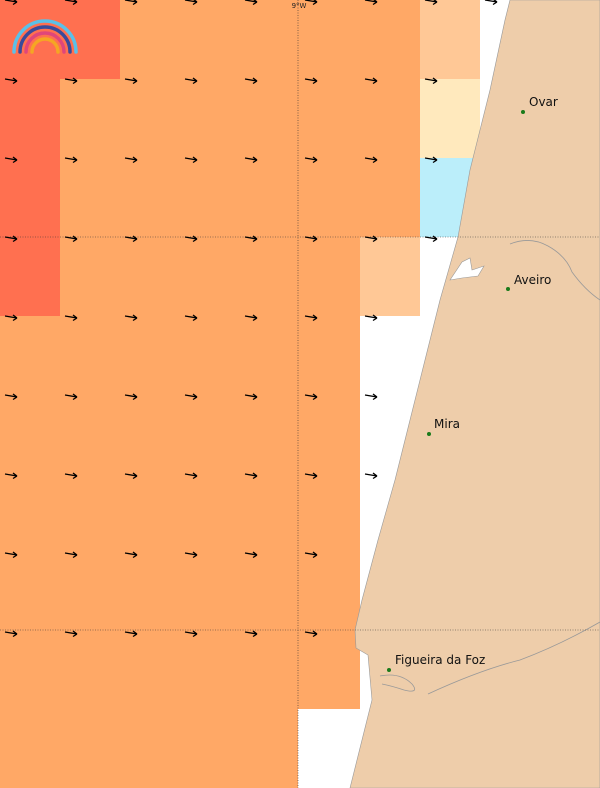  What do you see at coordinates (467, 269) in the screenshot?
I see `lagoon` at bounding box center [467, 269].